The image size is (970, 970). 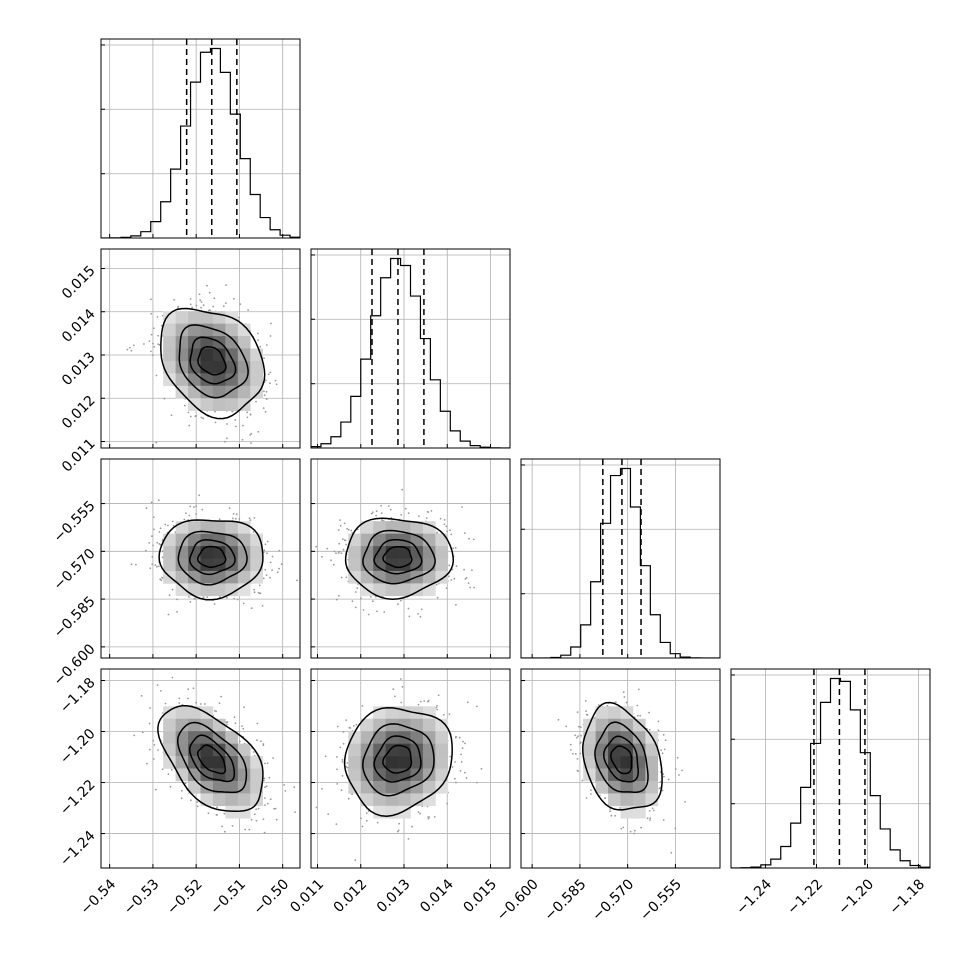 What do you see at coordinates (661, 900) in the screenshot?
I see `xtick-label-2-3: −0.555` at bounding box center [661, 900].